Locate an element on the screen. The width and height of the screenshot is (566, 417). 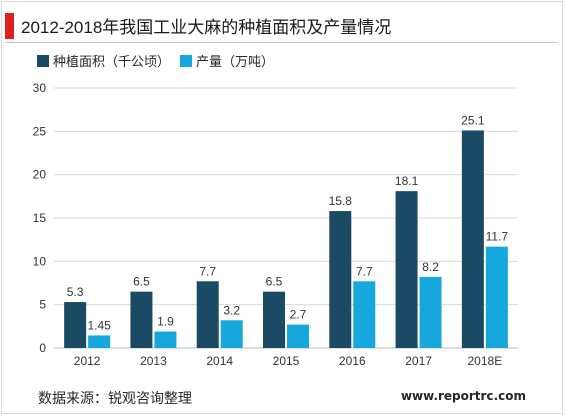
data-label: 1.45 is located at coordinates (99, 325).